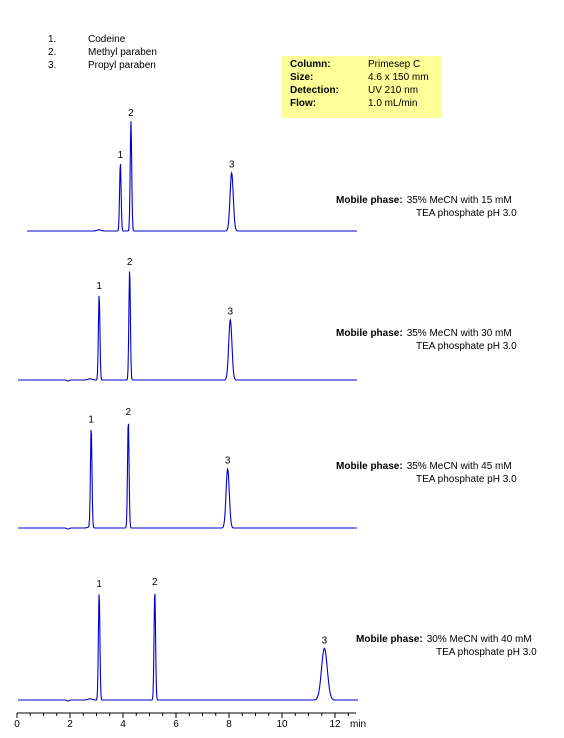 This screenshot has height=738, width=564. What do you see at coordinates (479, 639) in the screenshot?
I see `mobile-phase-line1: 30% MeCN with 40 mM` at bounding box center [479, 639].